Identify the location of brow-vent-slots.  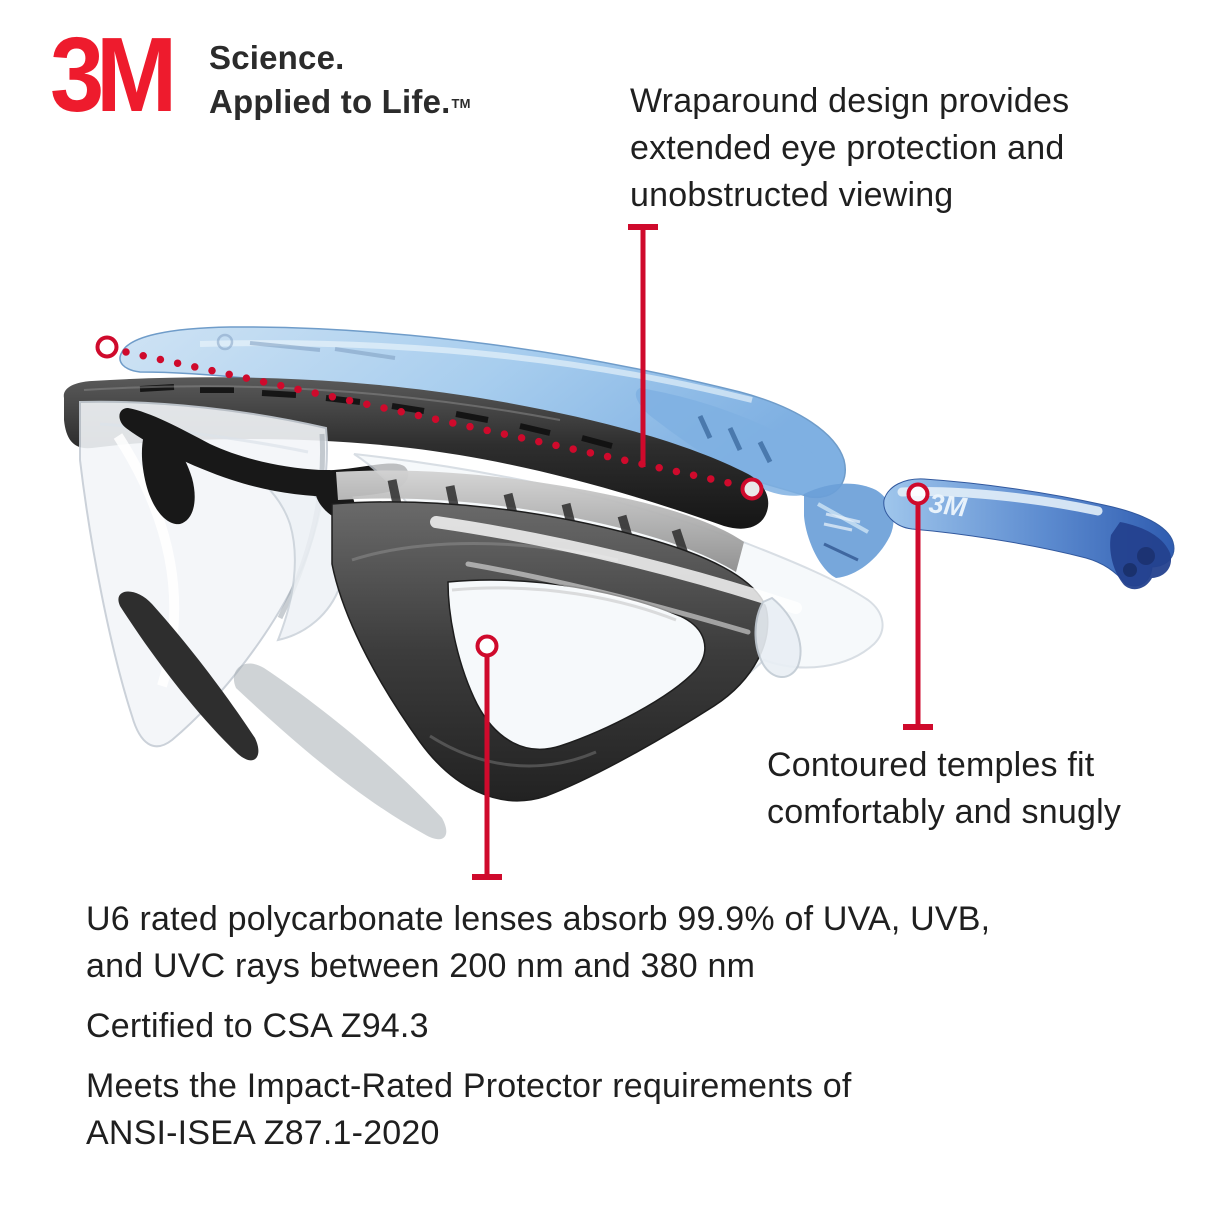
(376, 416).